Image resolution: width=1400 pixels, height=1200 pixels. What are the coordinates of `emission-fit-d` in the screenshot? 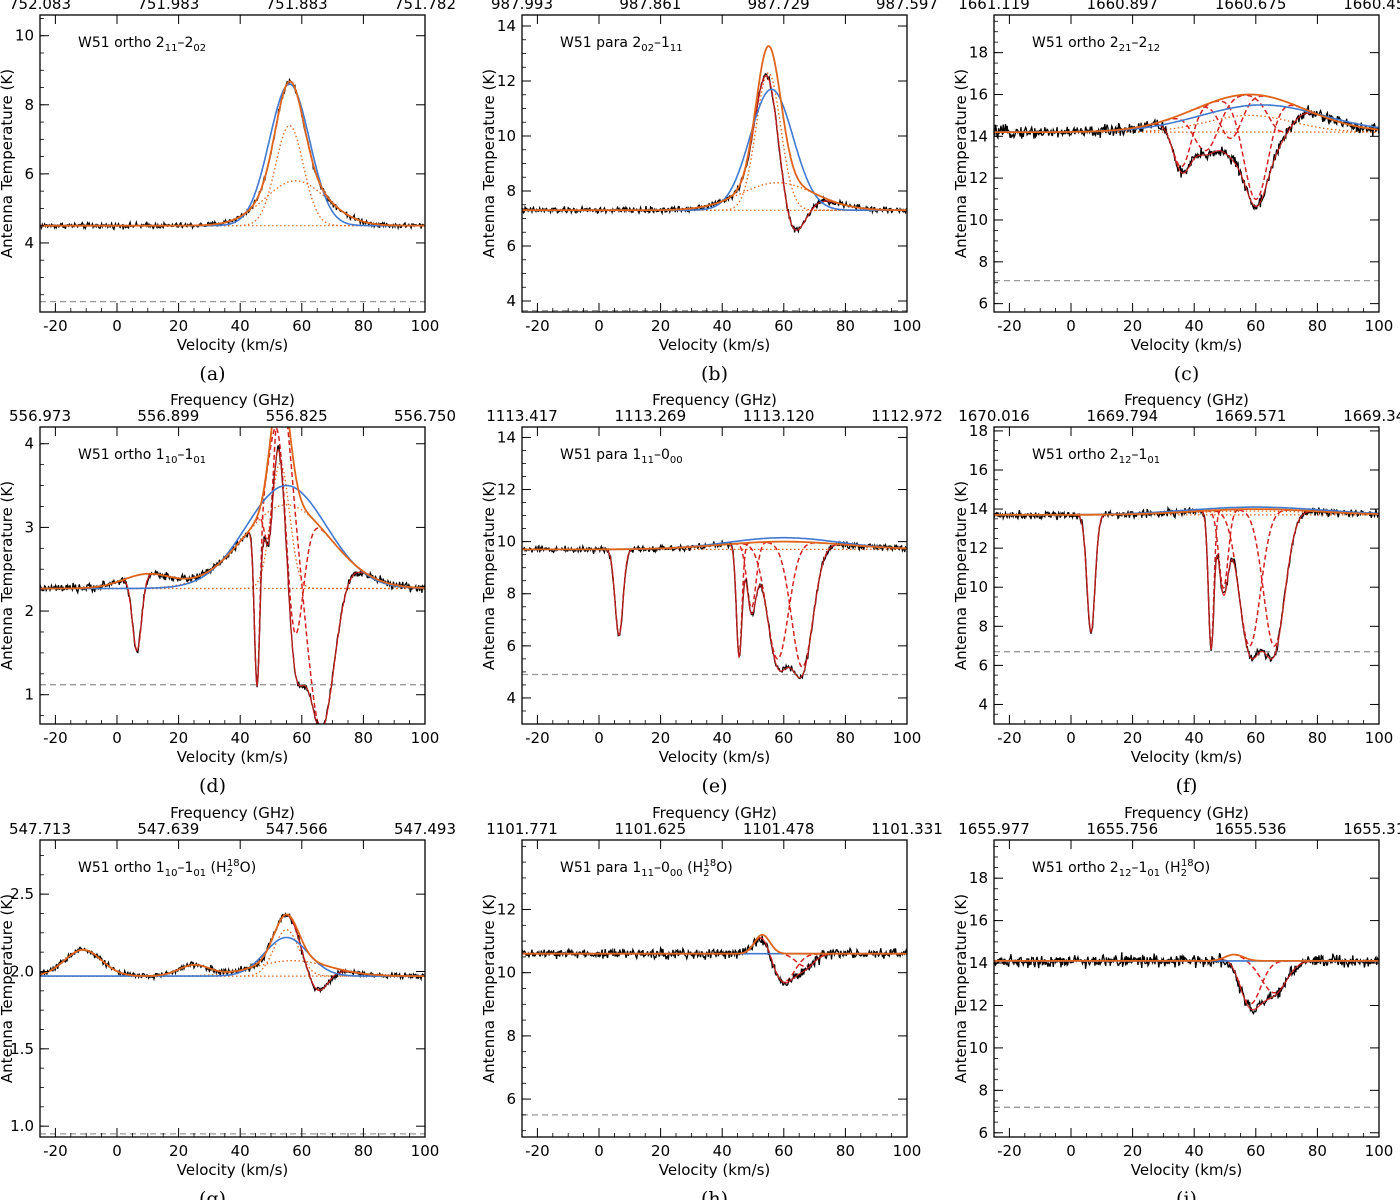 It's located at (232, 508).